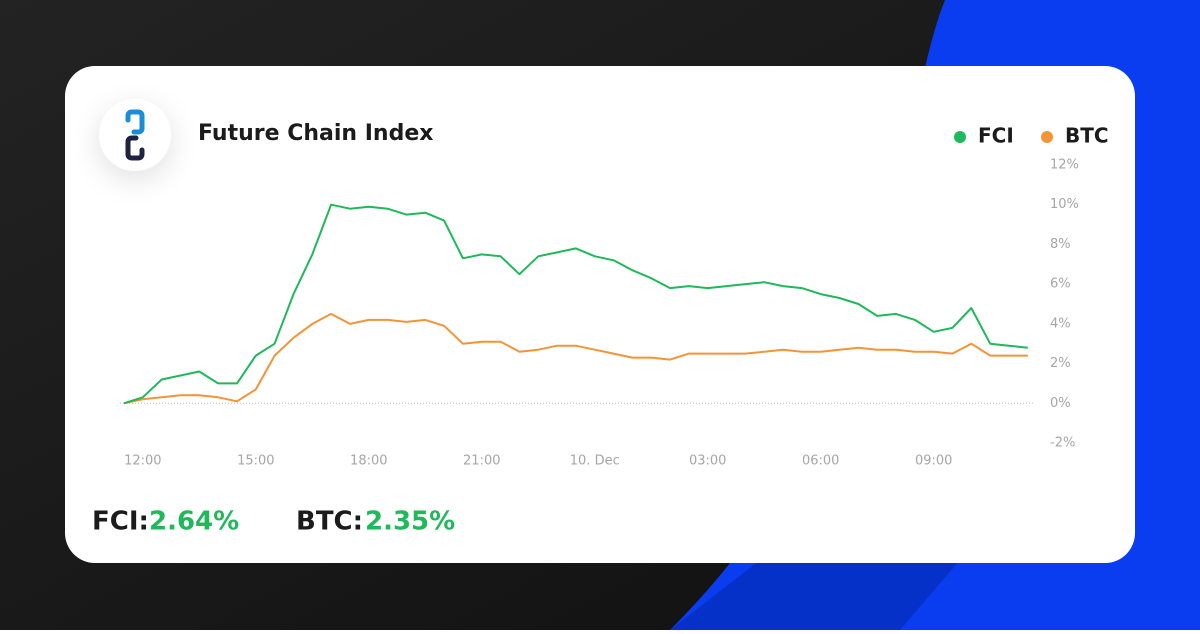 Image resolution: width=1200 pixels, height=634 pixels. What do you see at coordinates (194, 522) in the screenshot?
I see `summary-value: 2.64%` at bounding box center [194, 522].